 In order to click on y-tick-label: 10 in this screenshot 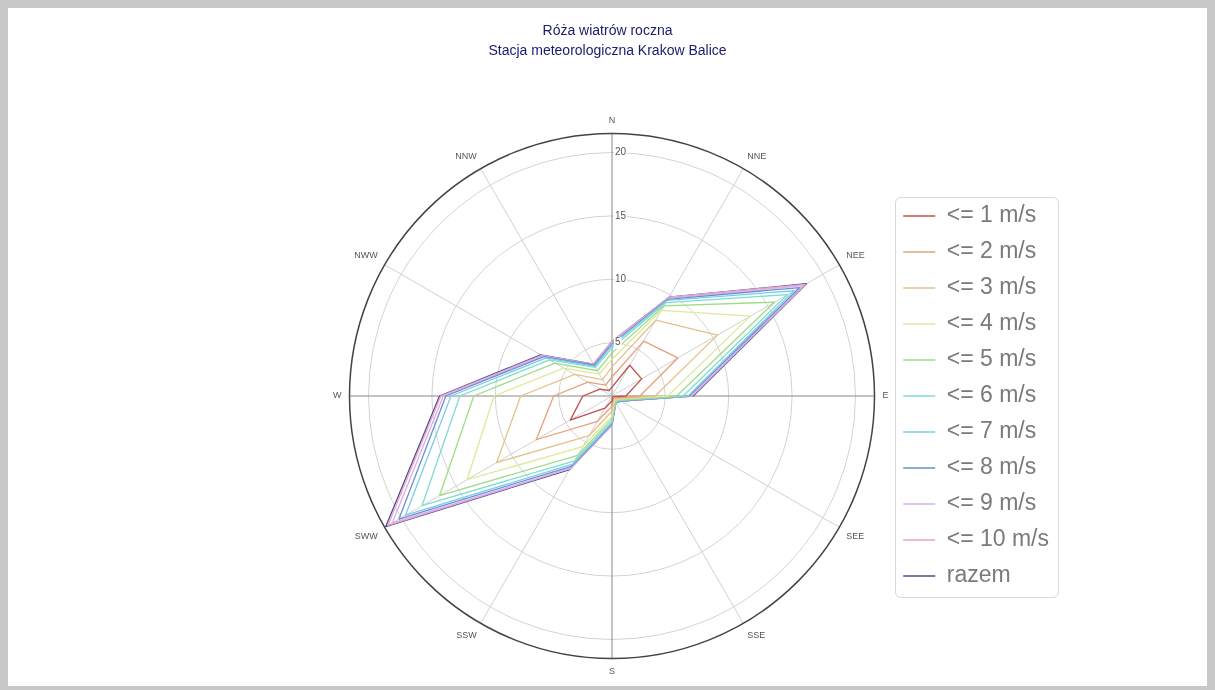, I will do `click(621, 279)`.